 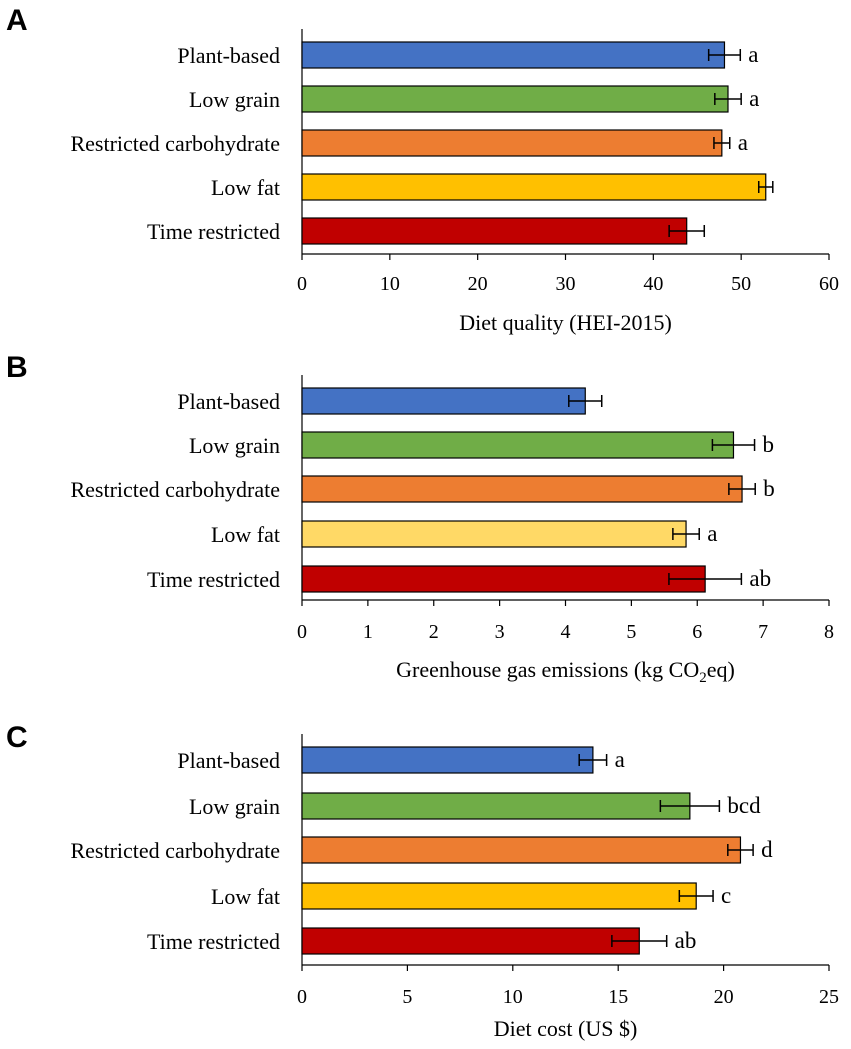 What do you see at coordinates (500, 632) in the screenshot?
I see `x-tick-label: 3` at bounding box center [500, 632].